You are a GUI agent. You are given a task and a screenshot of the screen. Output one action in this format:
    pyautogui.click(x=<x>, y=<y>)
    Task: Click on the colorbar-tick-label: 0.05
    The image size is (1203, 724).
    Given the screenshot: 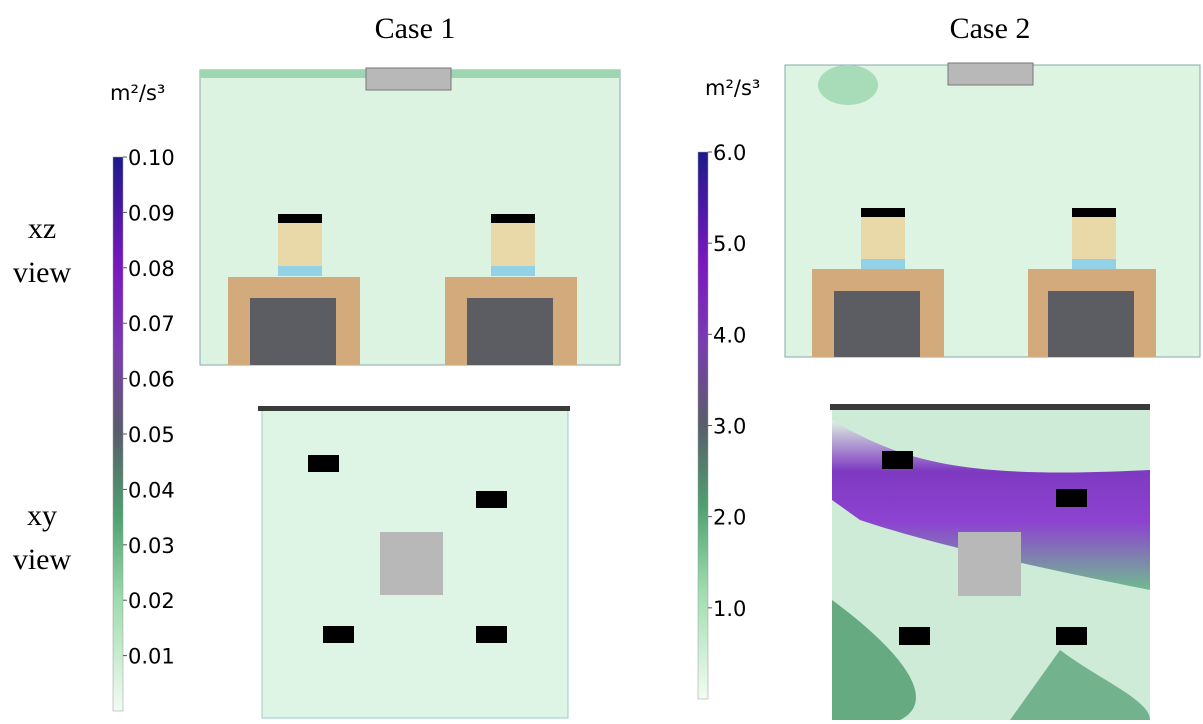 What is the action you would take?
    pyautogui.click(x=151, y=435)
    